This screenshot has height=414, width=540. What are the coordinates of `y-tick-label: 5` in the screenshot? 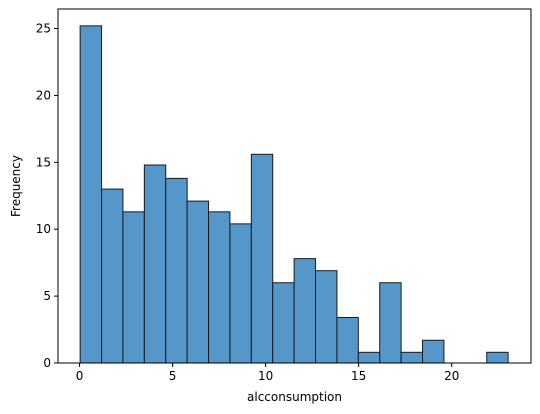 It's located at (47, 296).